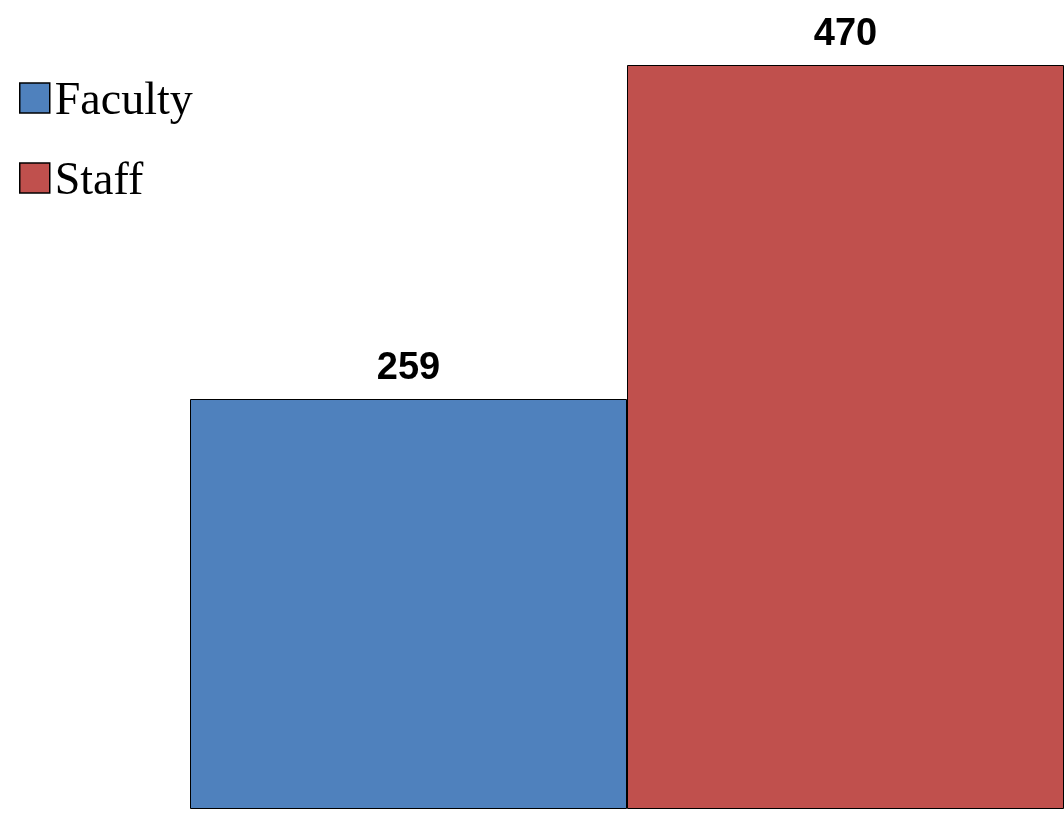 The image size is (1064, 817). Describe the element at coordinates (123, 98) in the screenshot. I see `legend-label: Faculty` at that location.